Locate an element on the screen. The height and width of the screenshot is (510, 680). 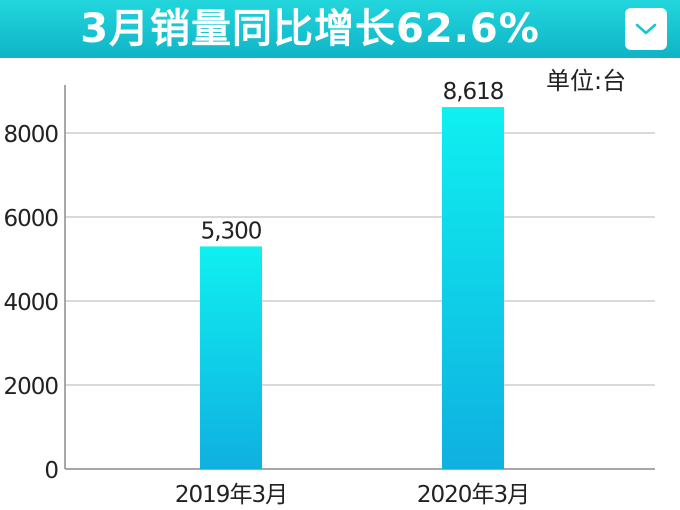
unit-label: 单位:台 is located at coordinates (586, 81).